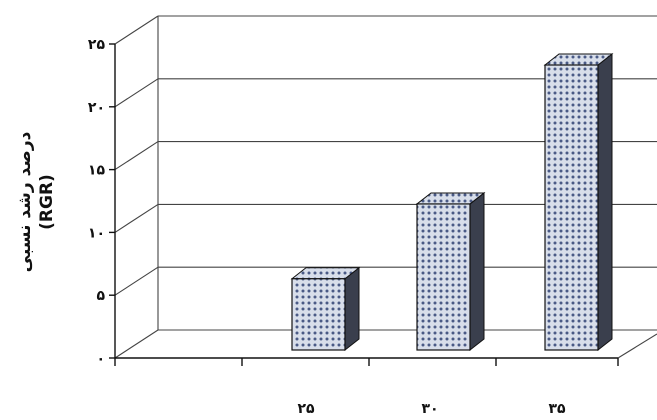  Describe the element at coordinates (100, 359) in the screenshot. I see `y-tick-label-0: ۰` at that location.